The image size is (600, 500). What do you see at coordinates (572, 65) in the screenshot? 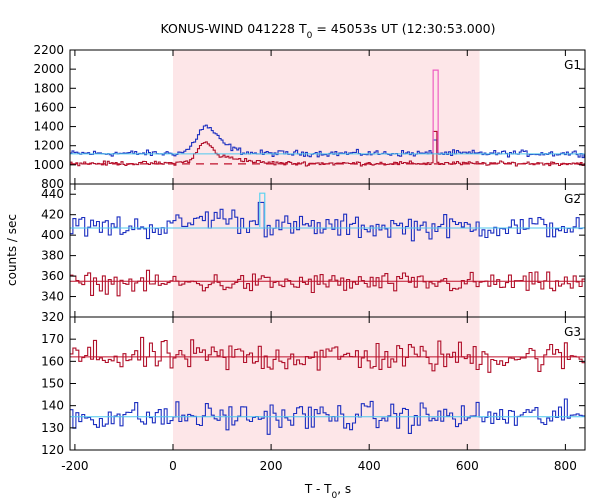
I see `panel-label: G1` at bounding box center [572, 65].